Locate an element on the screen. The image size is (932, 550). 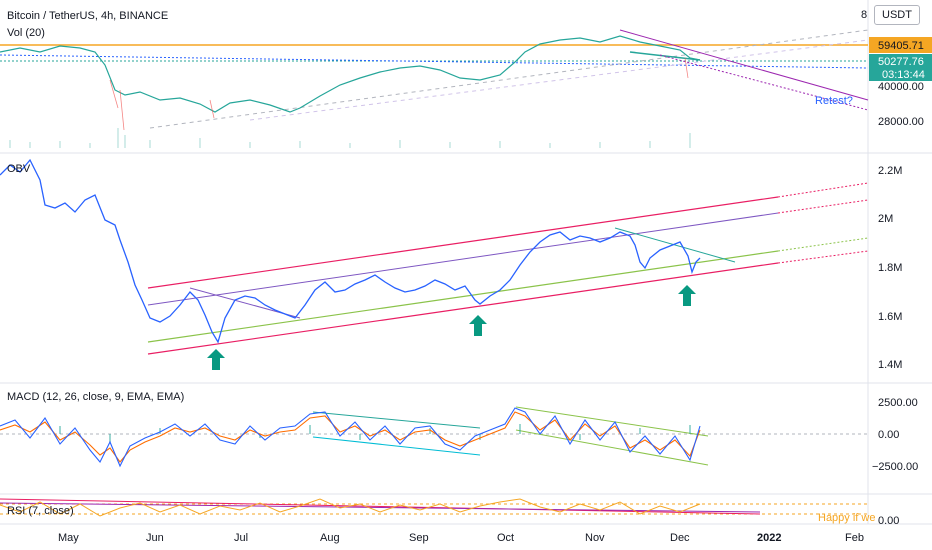
price-tag-orange-bg is located at coordinates (900, 45).